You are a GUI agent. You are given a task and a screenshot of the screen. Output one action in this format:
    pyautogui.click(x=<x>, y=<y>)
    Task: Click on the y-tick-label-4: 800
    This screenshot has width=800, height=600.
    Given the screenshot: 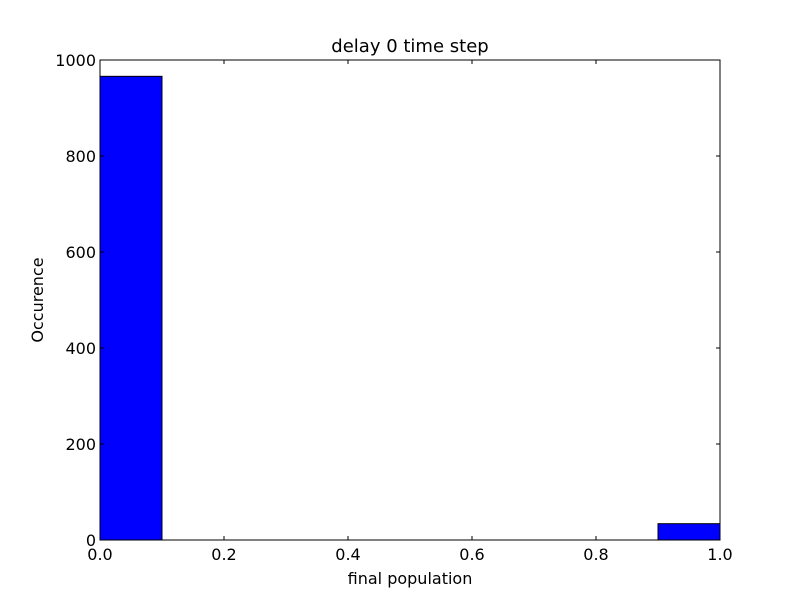 What is the action you would take?
    pyautogui.click(x=80, y=156)
    